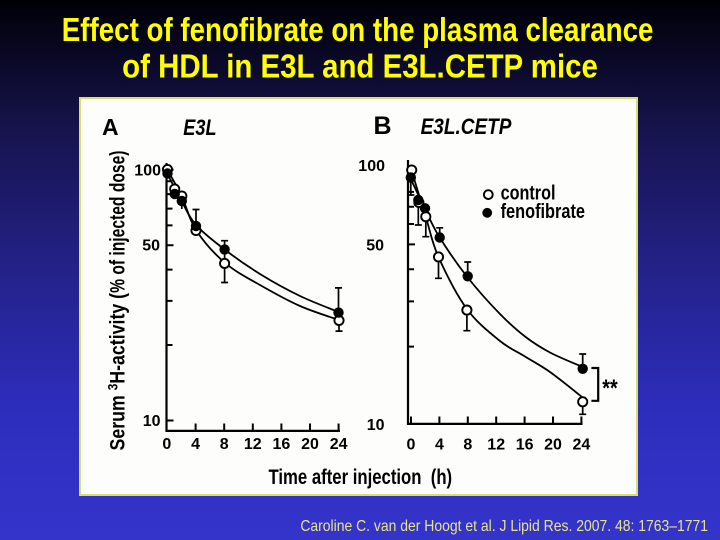  What do you see at coordinates (383, 126) in the screenshot?
I see `svg-text: B` at bounding box center [383, 126].